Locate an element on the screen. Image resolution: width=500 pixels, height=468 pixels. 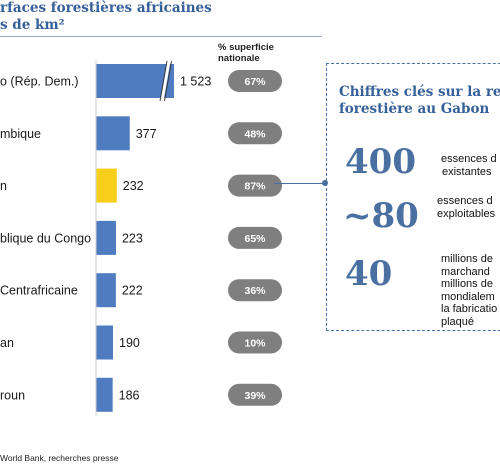
category-label: an is located at coordinates (7, 343).